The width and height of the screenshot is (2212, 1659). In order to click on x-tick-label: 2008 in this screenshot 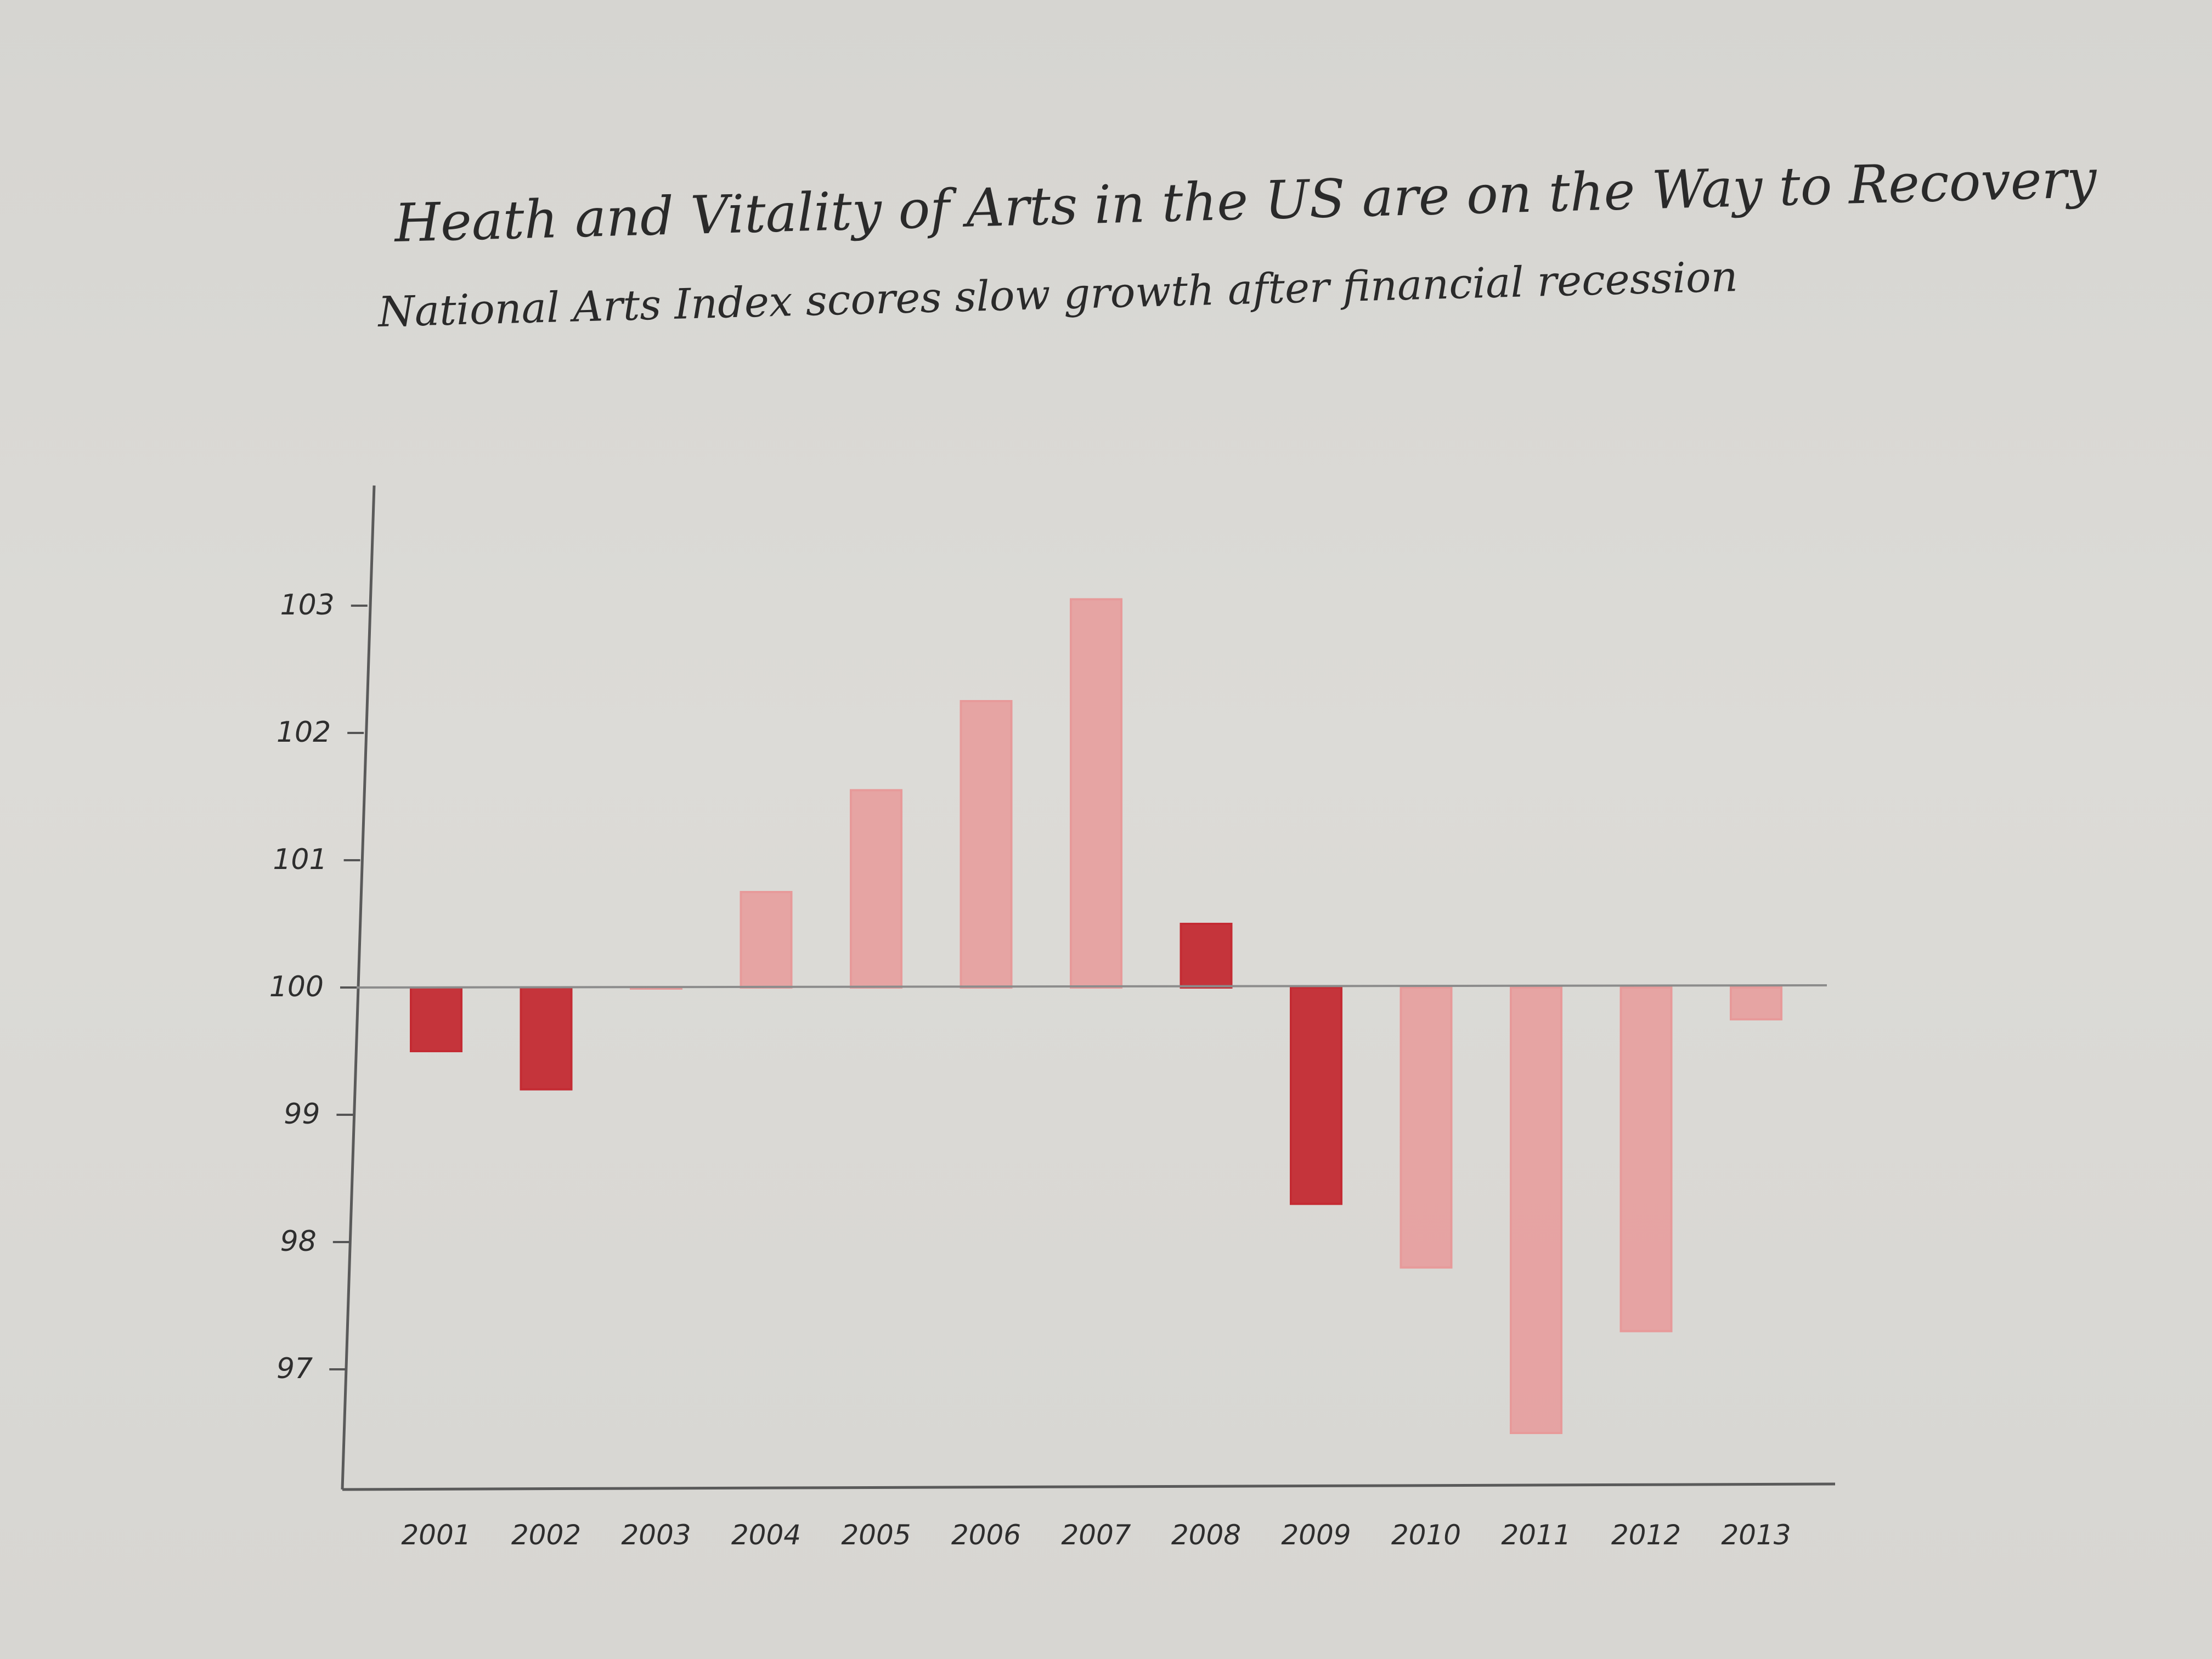, I will do `click(1206, 1535)`.